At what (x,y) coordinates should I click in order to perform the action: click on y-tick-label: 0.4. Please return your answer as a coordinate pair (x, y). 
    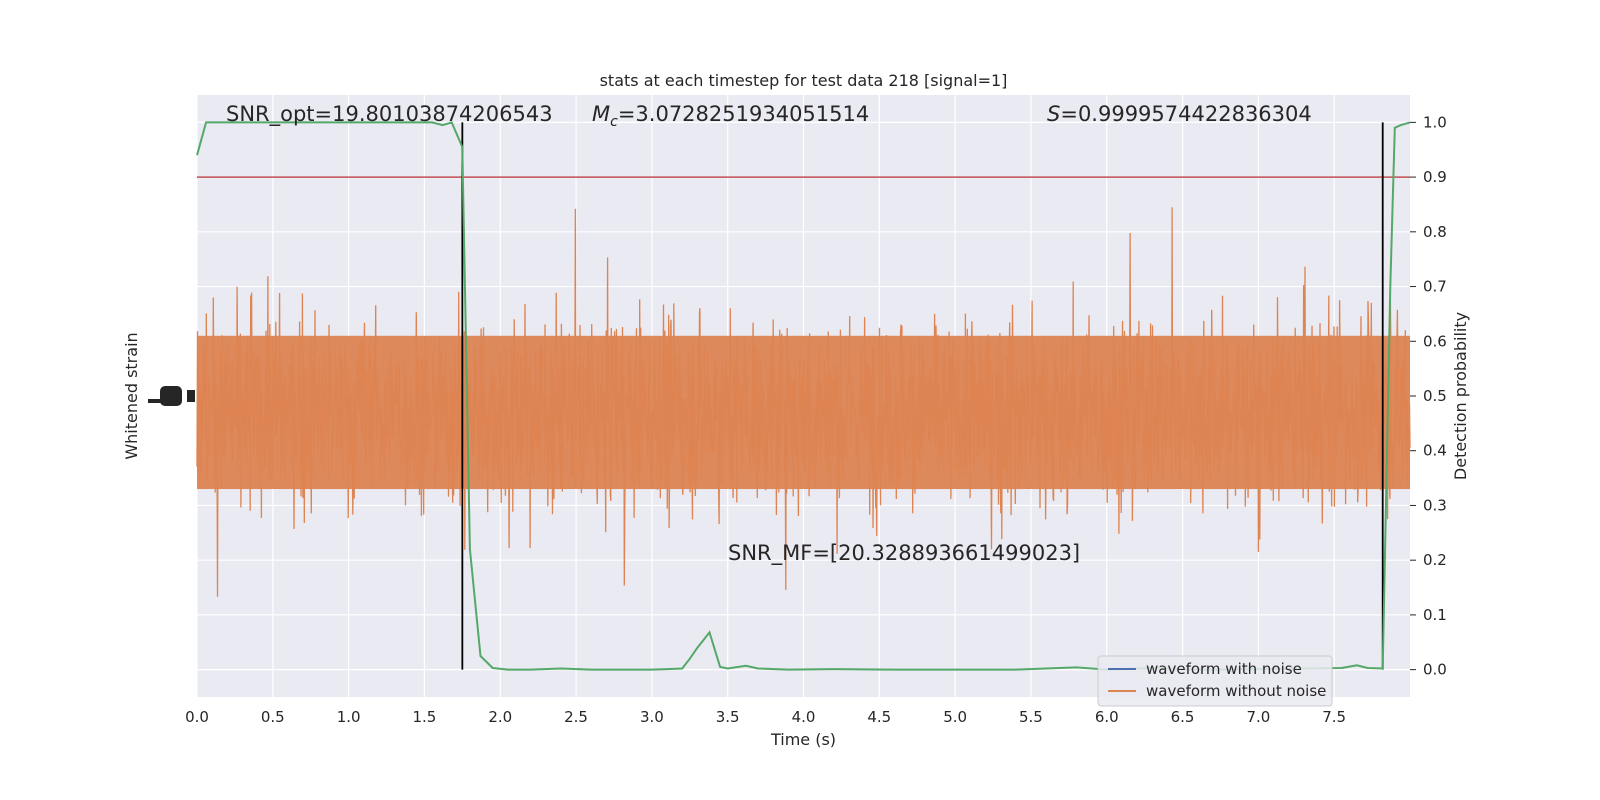
    Looking at the image, I should click on (1435, 451).